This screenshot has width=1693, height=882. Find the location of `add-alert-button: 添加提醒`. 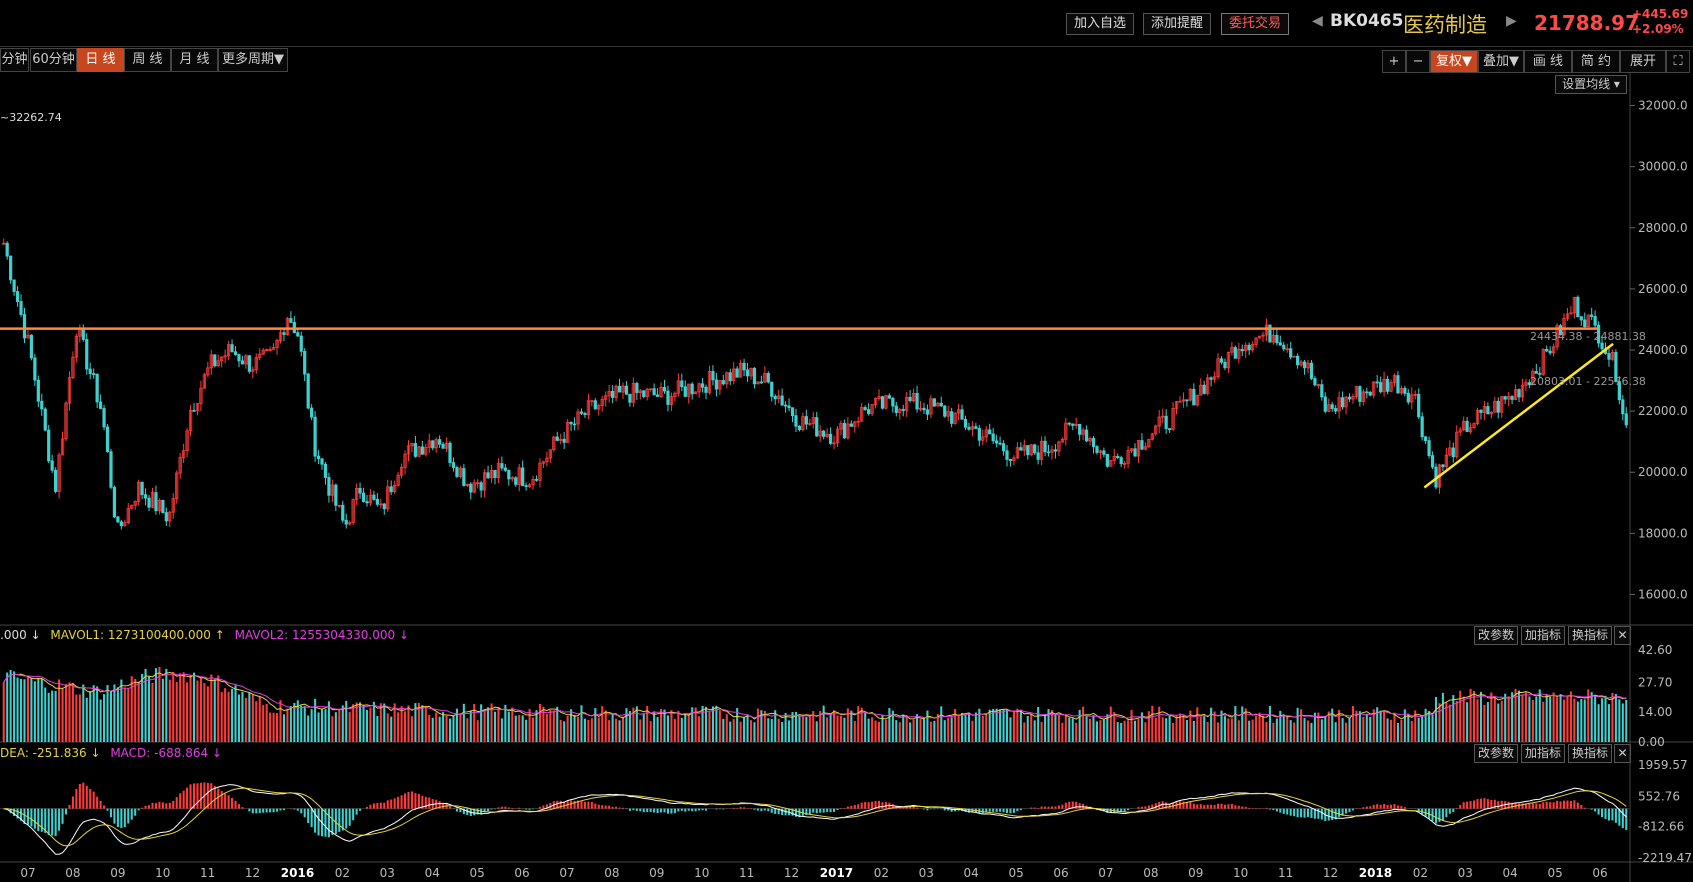

add-alert-button: 添加提醒 is located at coordinates (1177, 24).